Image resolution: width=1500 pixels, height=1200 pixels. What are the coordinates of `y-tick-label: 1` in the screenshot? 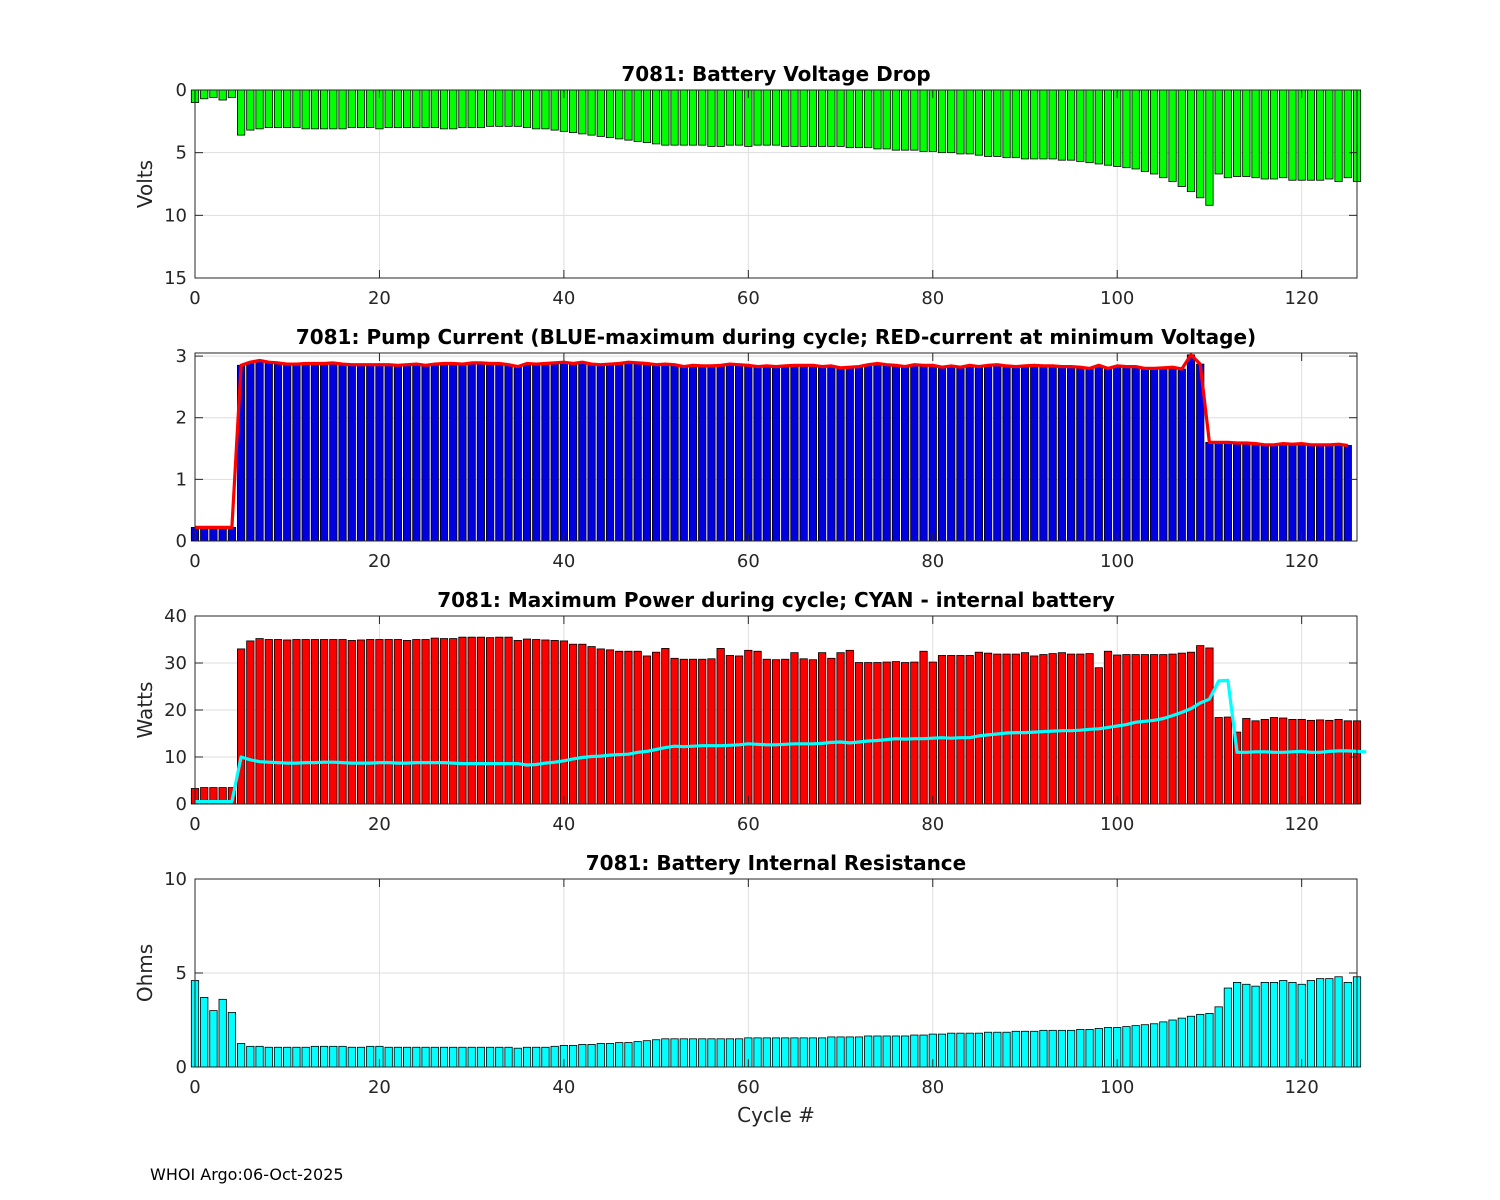 It's located at (181, 479).